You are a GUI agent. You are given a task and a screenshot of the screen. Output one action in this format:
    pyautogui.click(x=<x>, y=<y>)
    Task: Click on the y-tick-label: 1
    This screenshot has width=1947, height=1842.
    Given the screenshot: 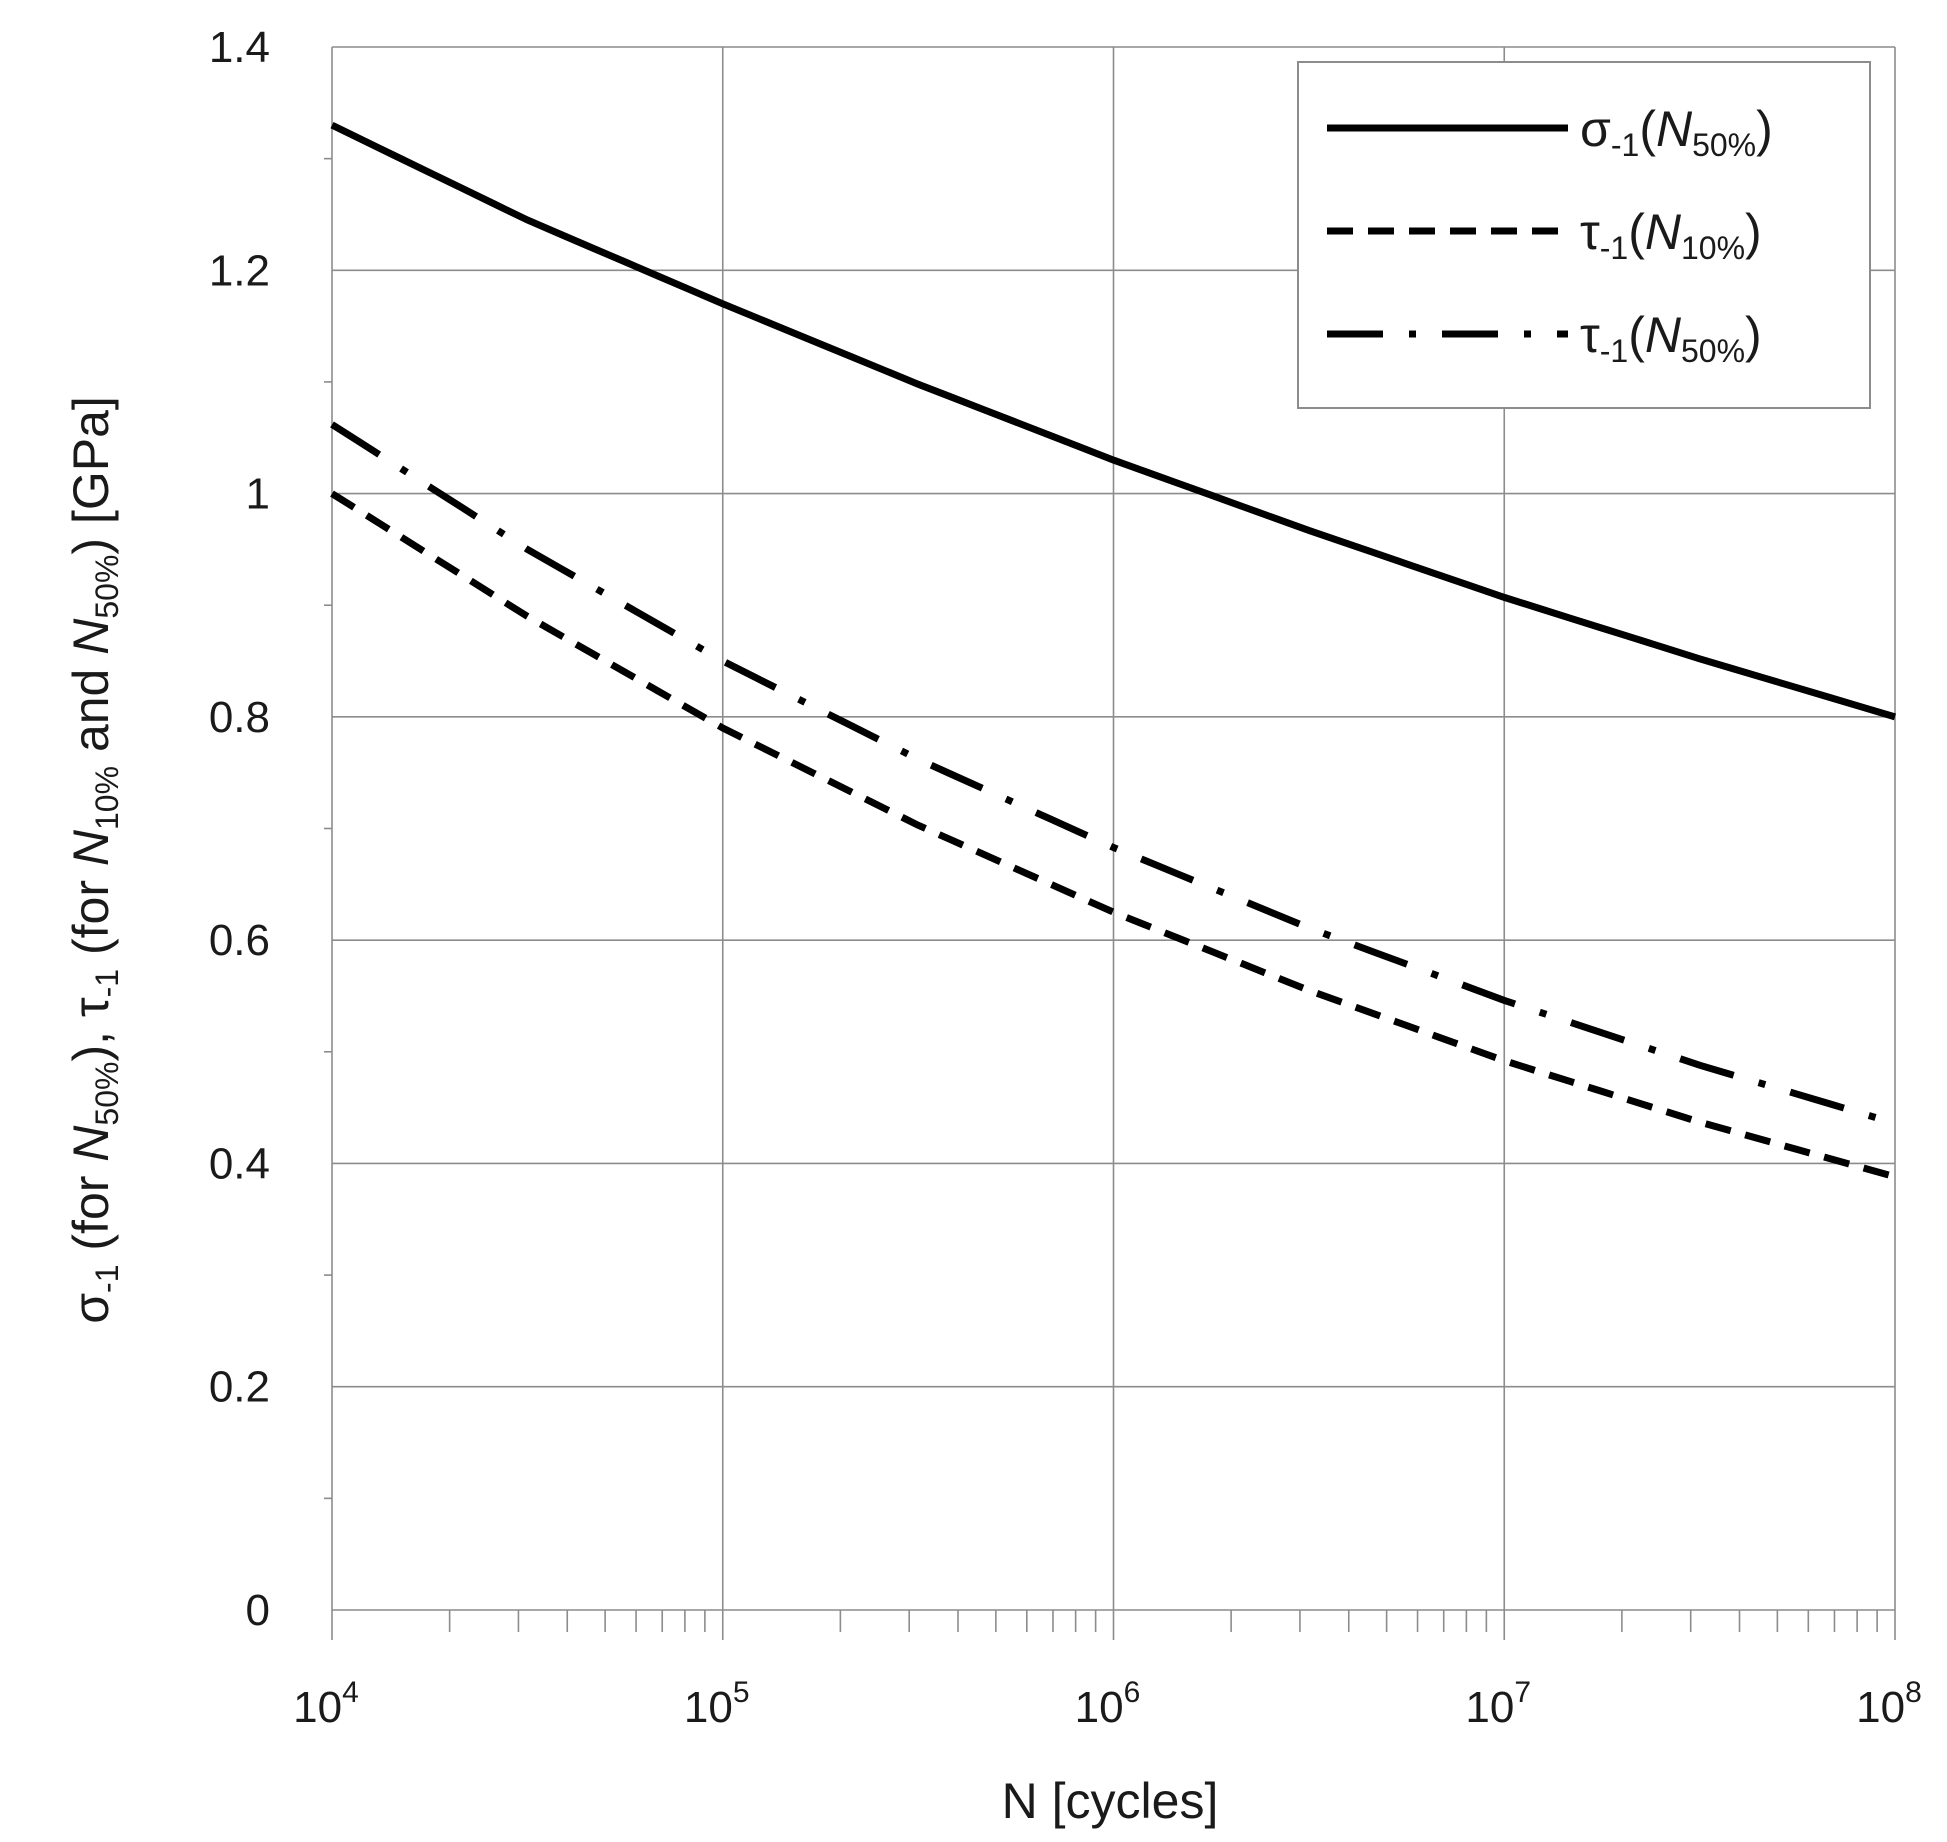 What is the action you would take?
    pyautogui.click(x=258, y=494)
    